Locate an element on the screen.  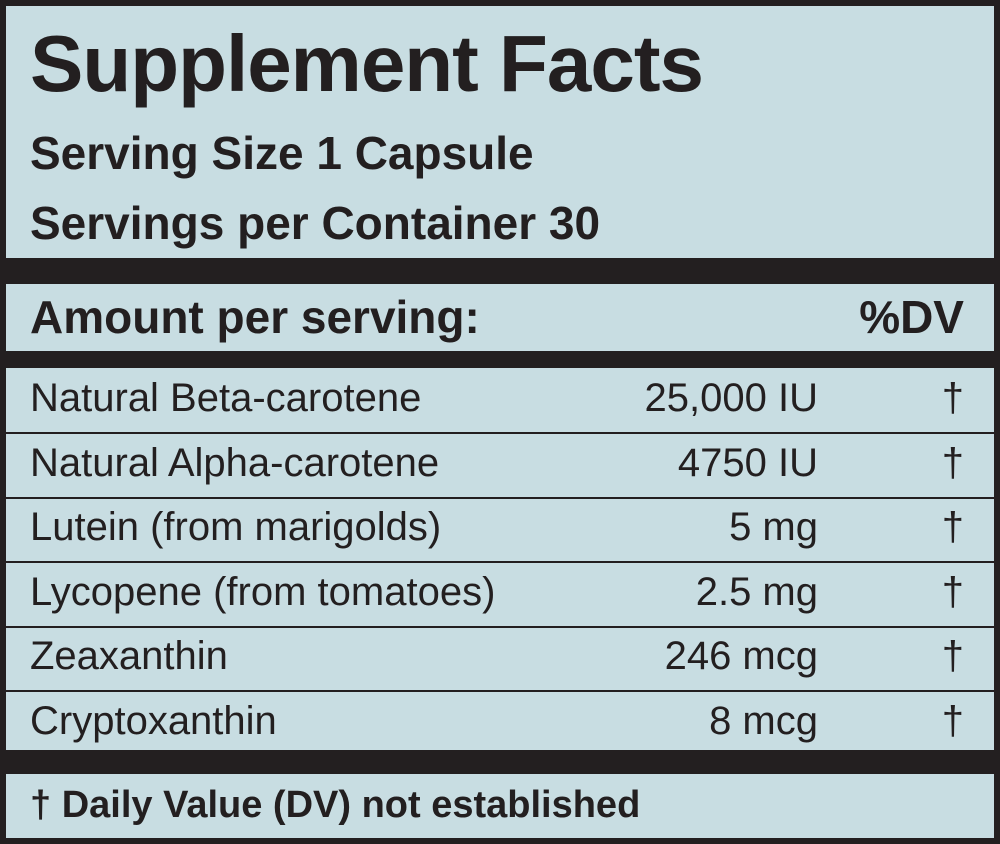
nutrient-name: Zeaxanthin is located at coordinates (129, 656).